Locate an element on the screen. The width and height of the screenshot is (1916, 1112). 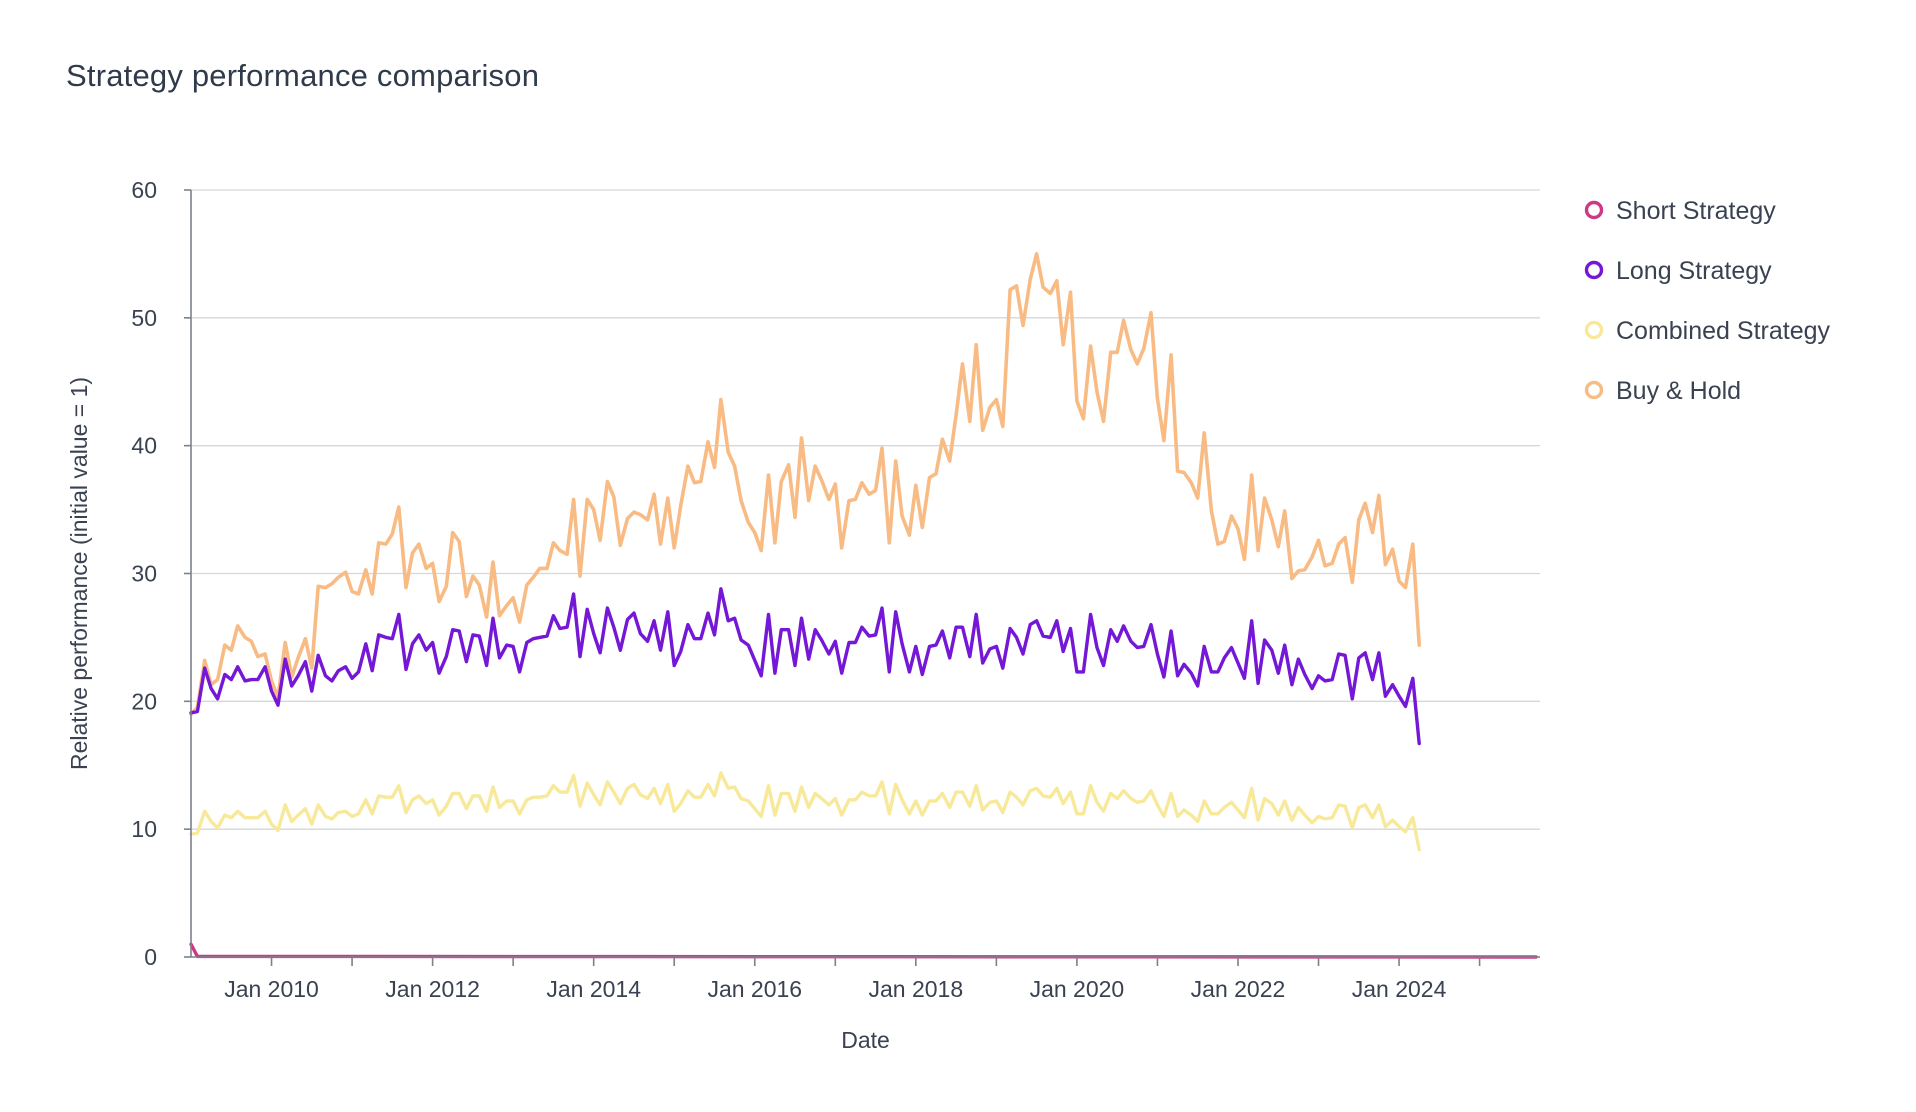
y-tick-label: 10 is located at coordinates (144, 829).